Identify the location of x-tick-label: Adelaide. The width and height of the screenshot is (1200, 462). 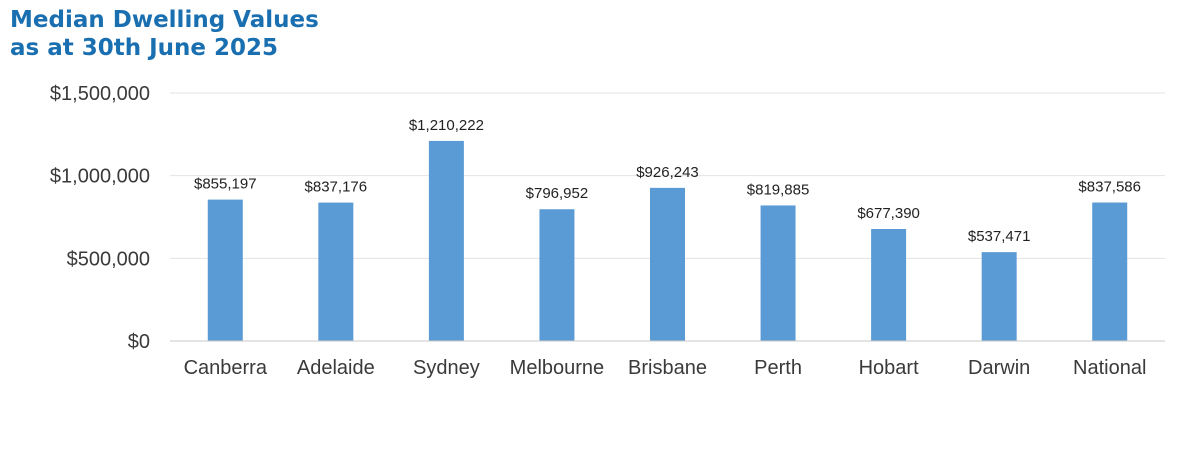
(336, 368).